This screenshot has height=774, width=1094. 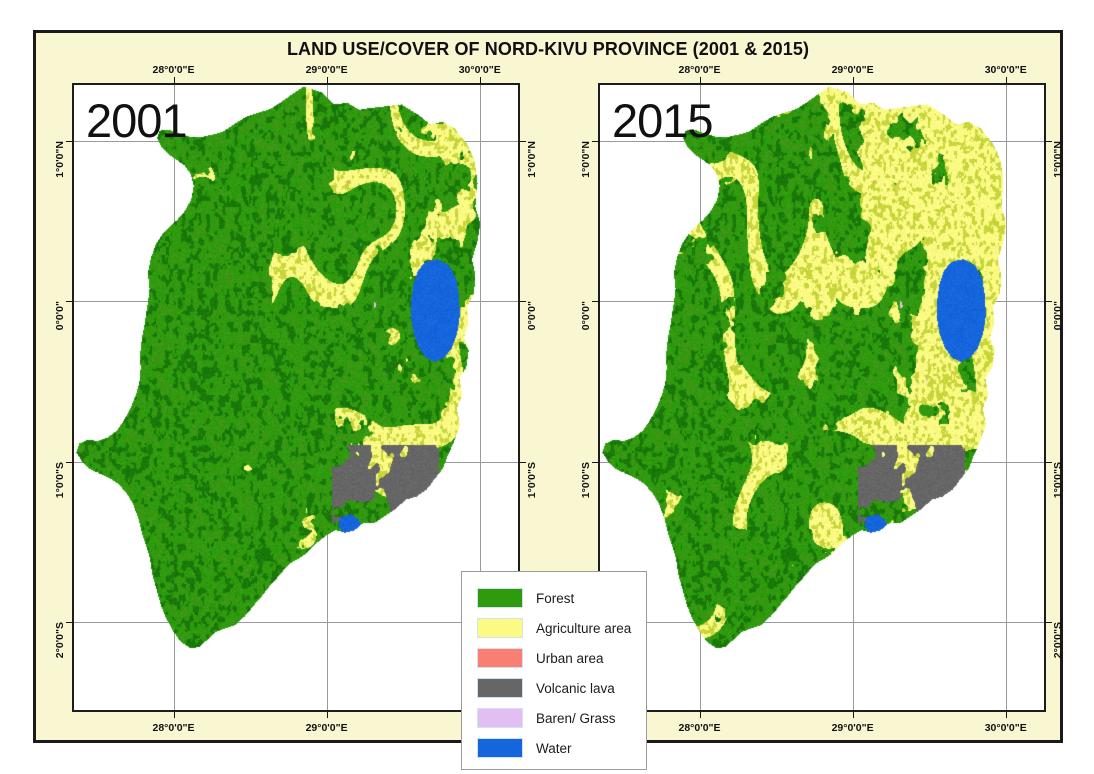 I want to click on legend-label-agriculture-area: Agriculture area, so click(x=584, y=628).